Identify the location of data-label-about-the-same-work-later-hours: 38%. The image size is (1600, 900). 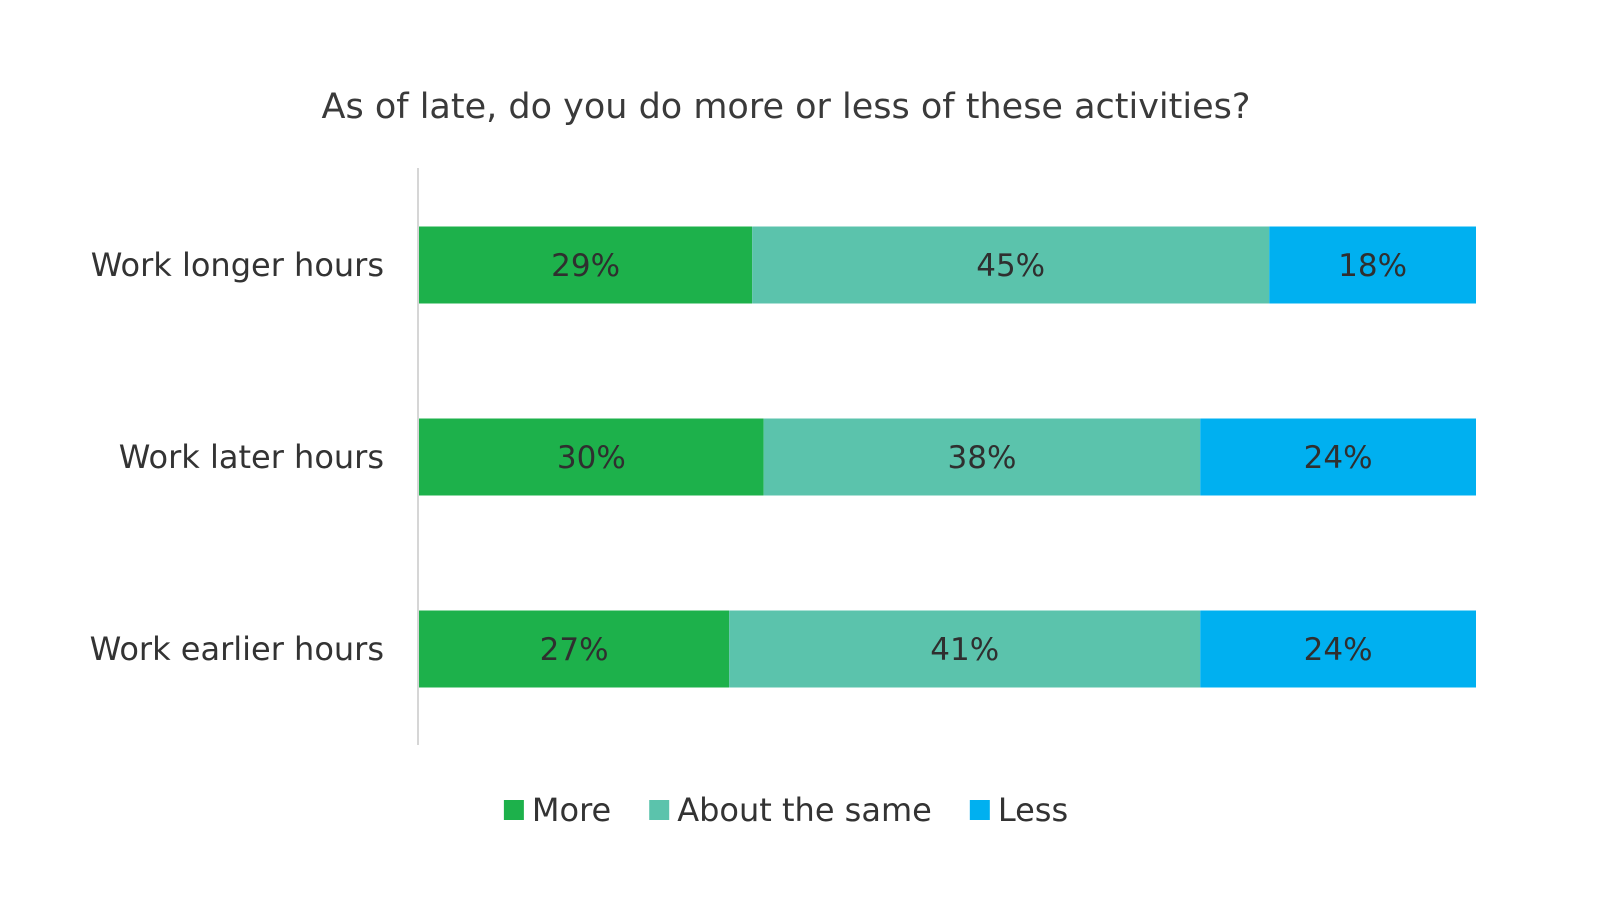
(982, 458).